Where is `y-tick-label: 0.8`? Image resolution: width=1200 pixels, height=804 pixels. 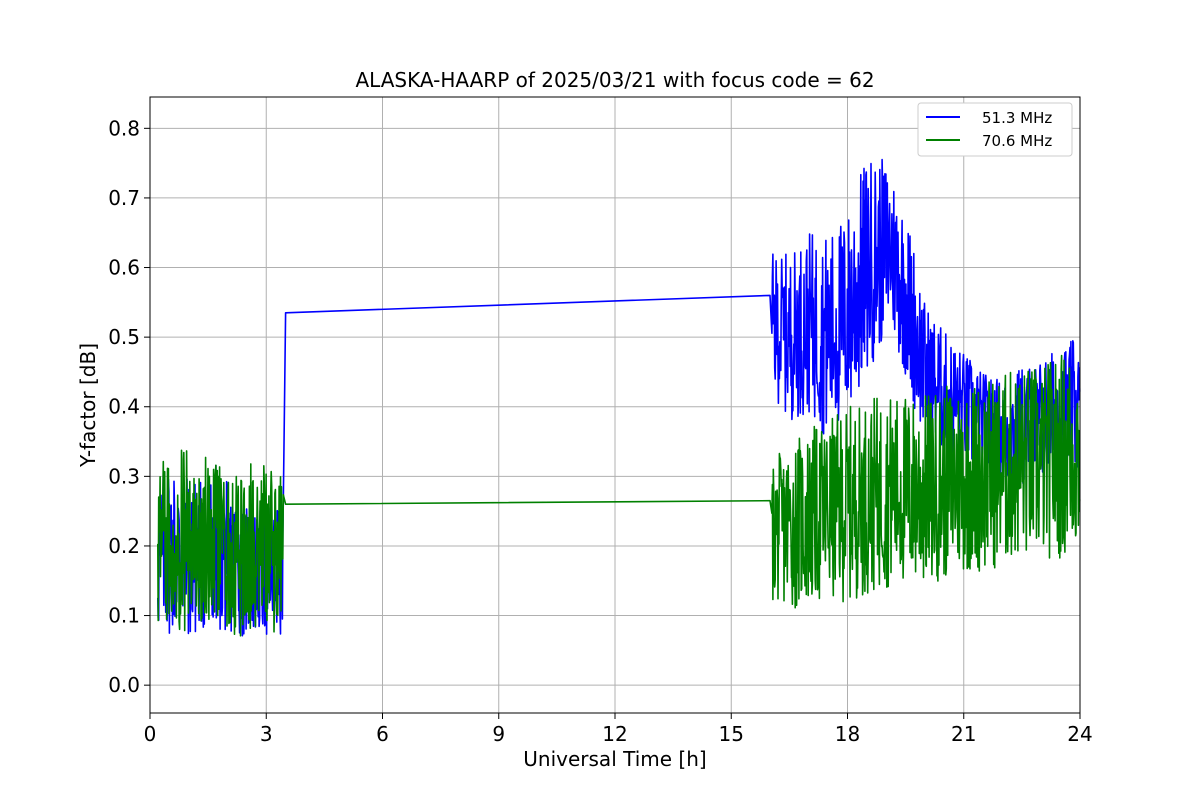 y-tick-label: 0.8 is located at coordinates (124, 128).